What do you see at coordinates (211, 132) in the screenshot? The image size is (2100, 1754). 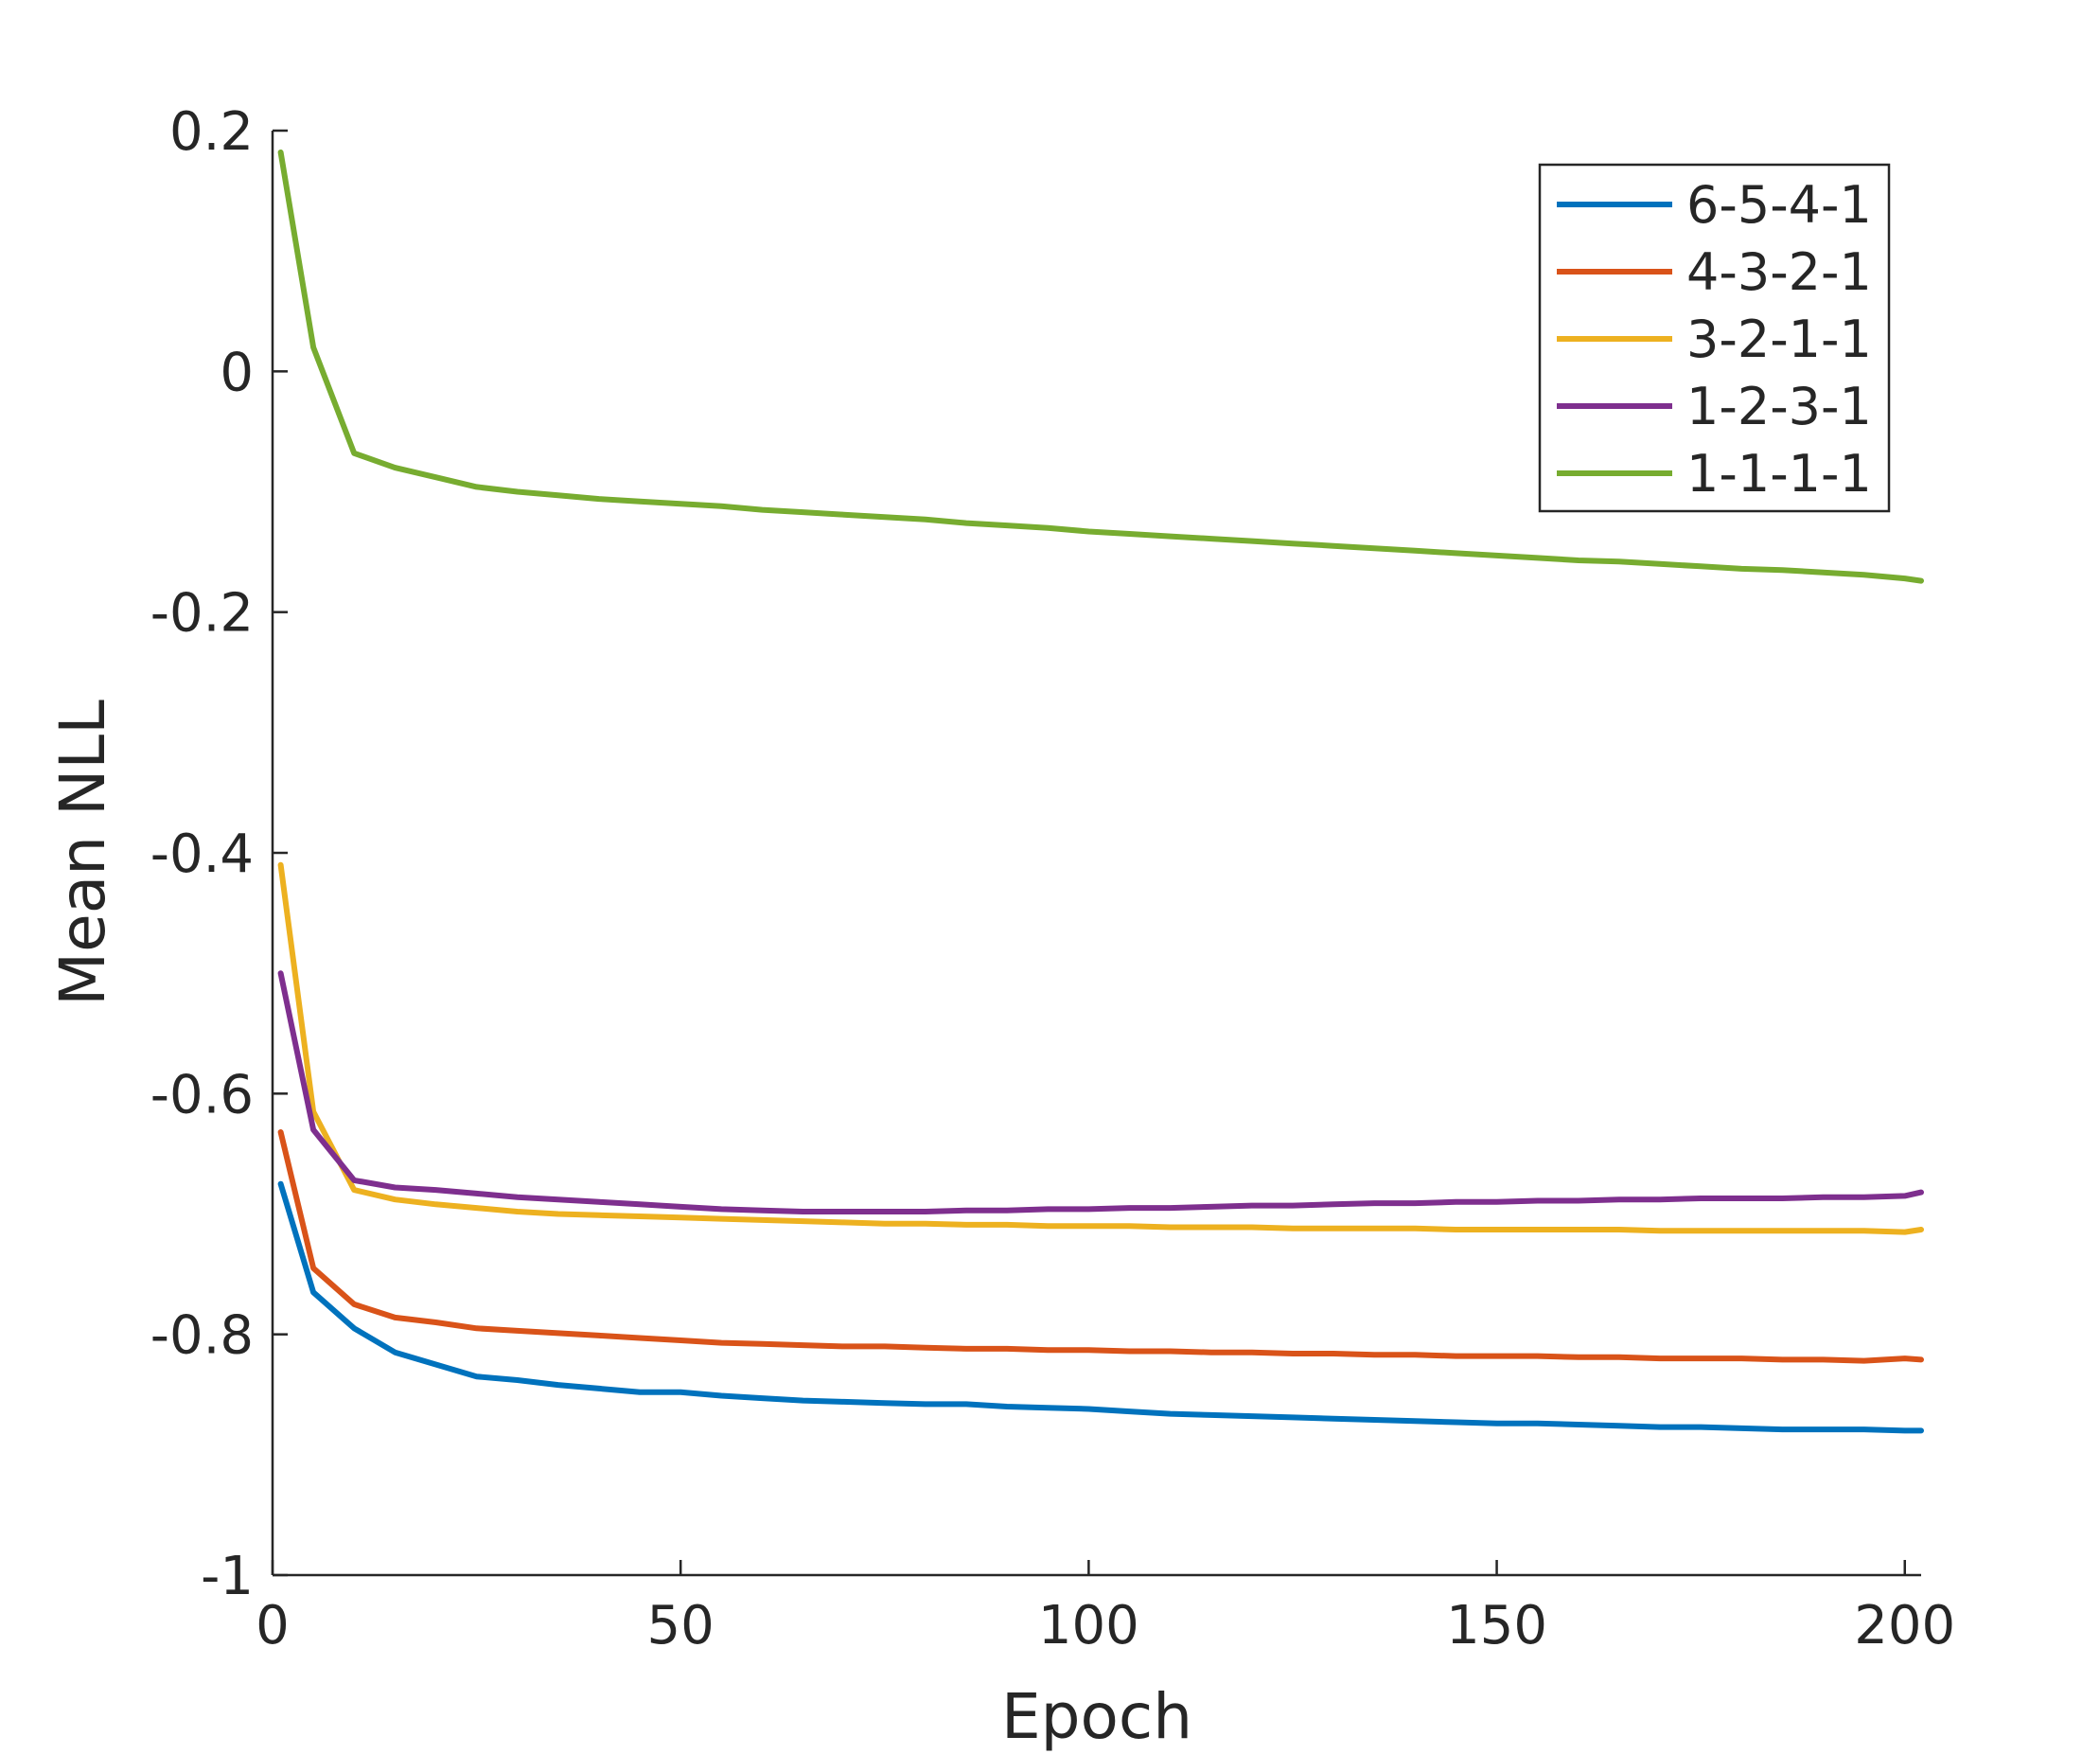 I see `y-tick-label: 0.2` at bounding box center [211, 132].